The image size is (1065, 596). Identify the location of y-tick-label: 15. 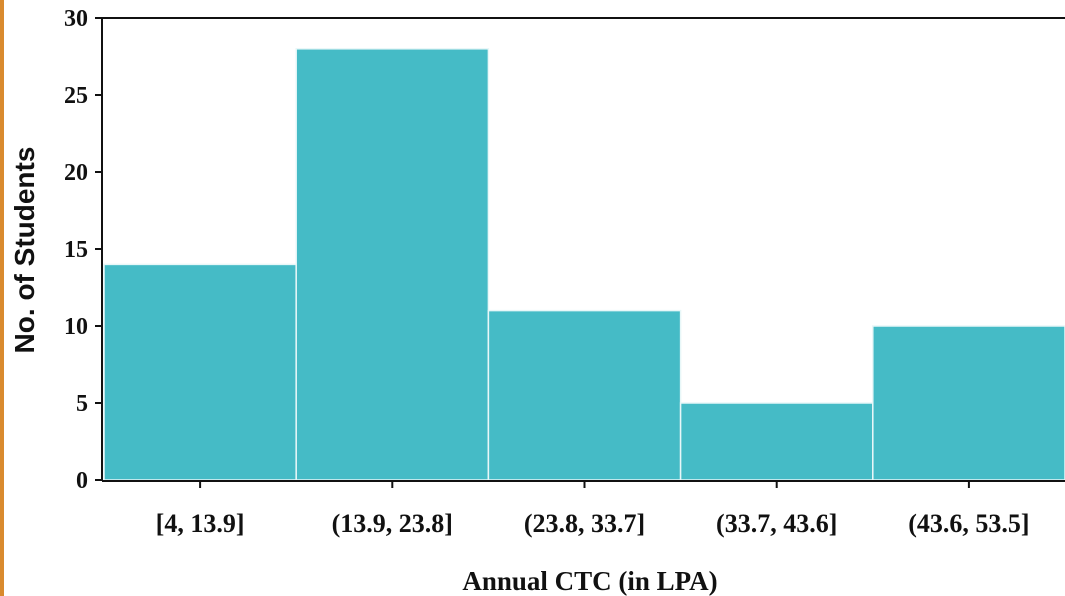
(76, 250).